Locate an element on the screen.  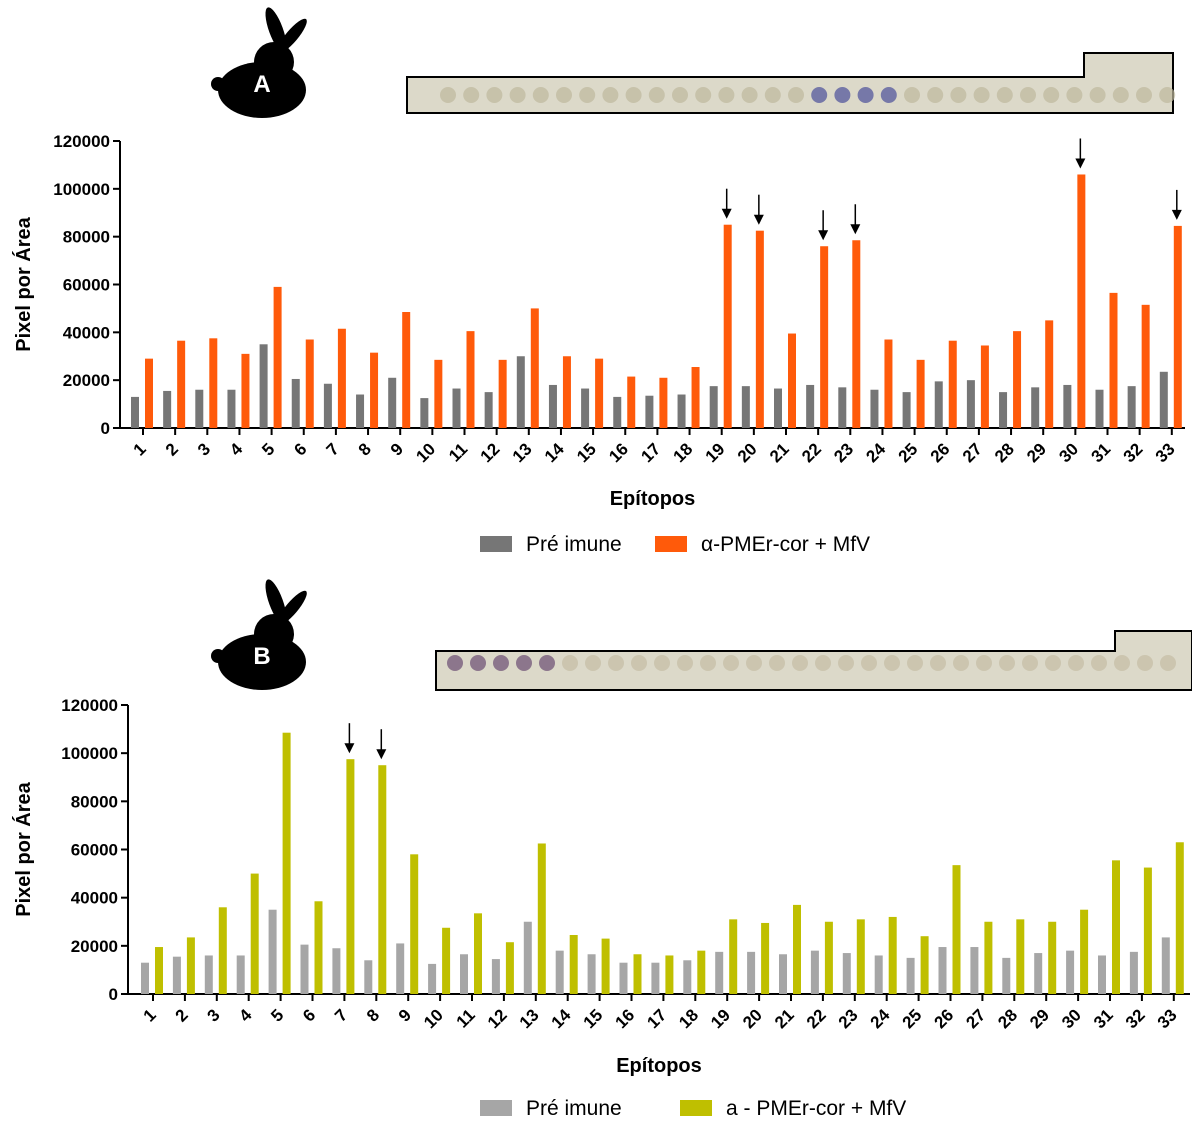
x-tick-label: 1 is located at coordinates (150, 1015).